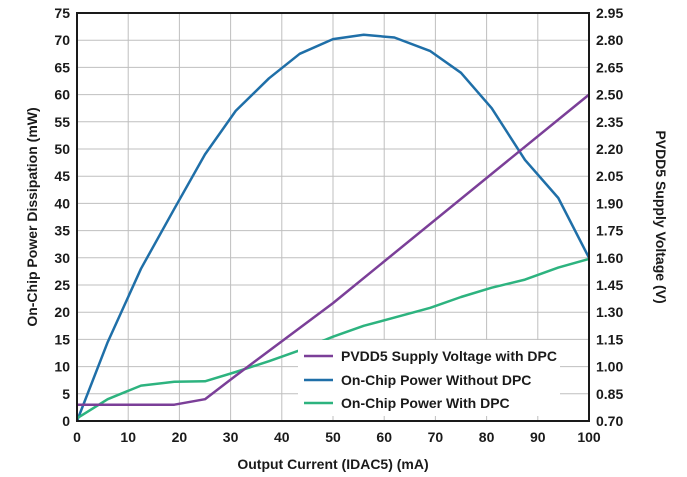  Describe the element at coordinates (180, 437) in the screenshot. I see `x-tick-label: 20` at that location.